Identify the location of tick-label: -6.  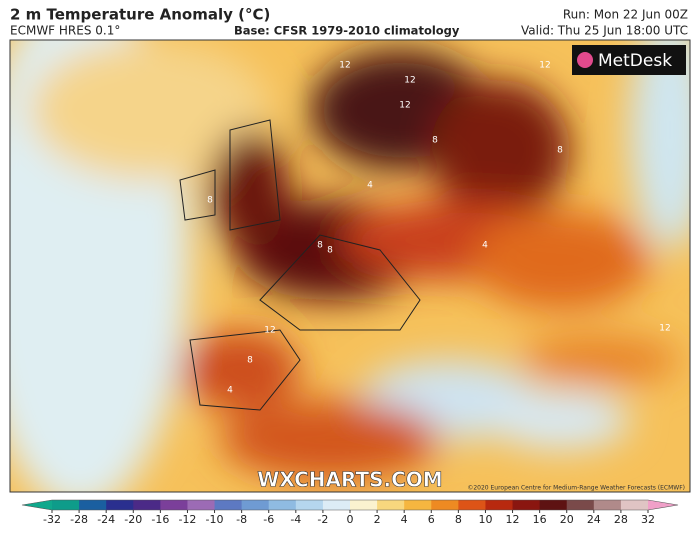
(268, 519).